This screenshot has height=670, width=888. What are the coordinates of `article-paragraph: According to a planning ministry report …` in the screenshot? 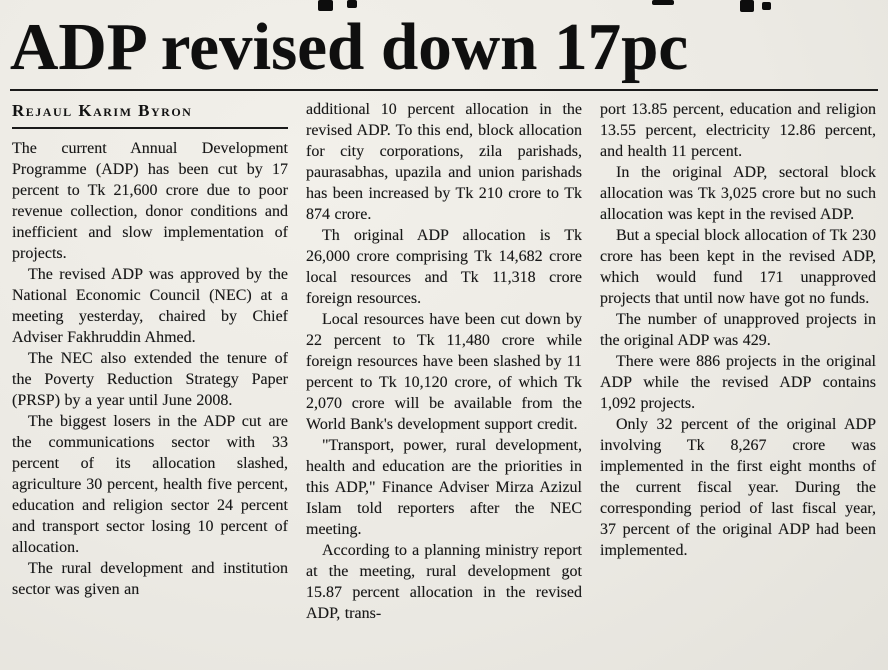 It's located at (444, 582).